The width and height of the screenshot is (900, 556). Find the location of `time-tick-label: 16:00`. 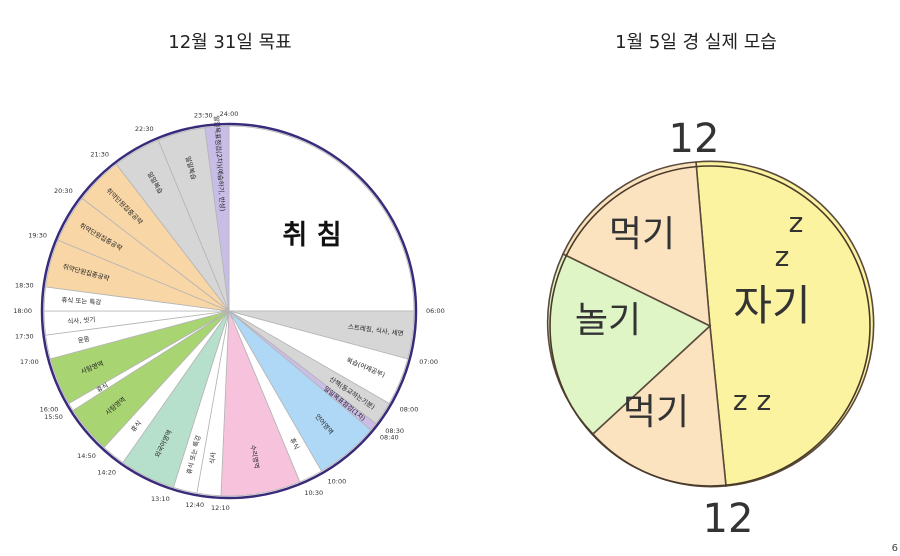

time-tick-label: 16:00 is located at coordinates (49, 410).